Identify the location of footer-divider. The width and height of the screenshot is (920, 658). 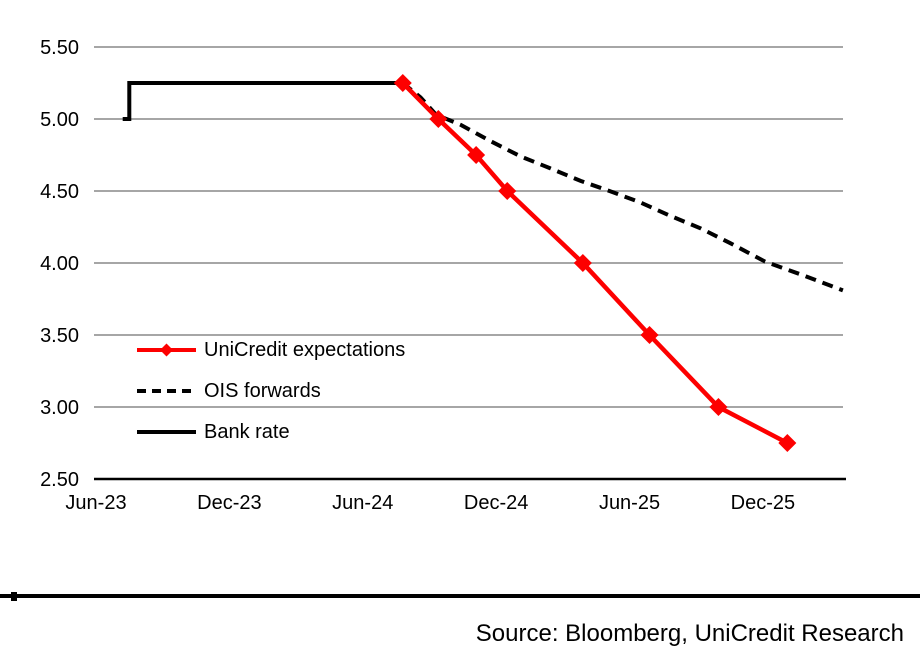
(460, 596).